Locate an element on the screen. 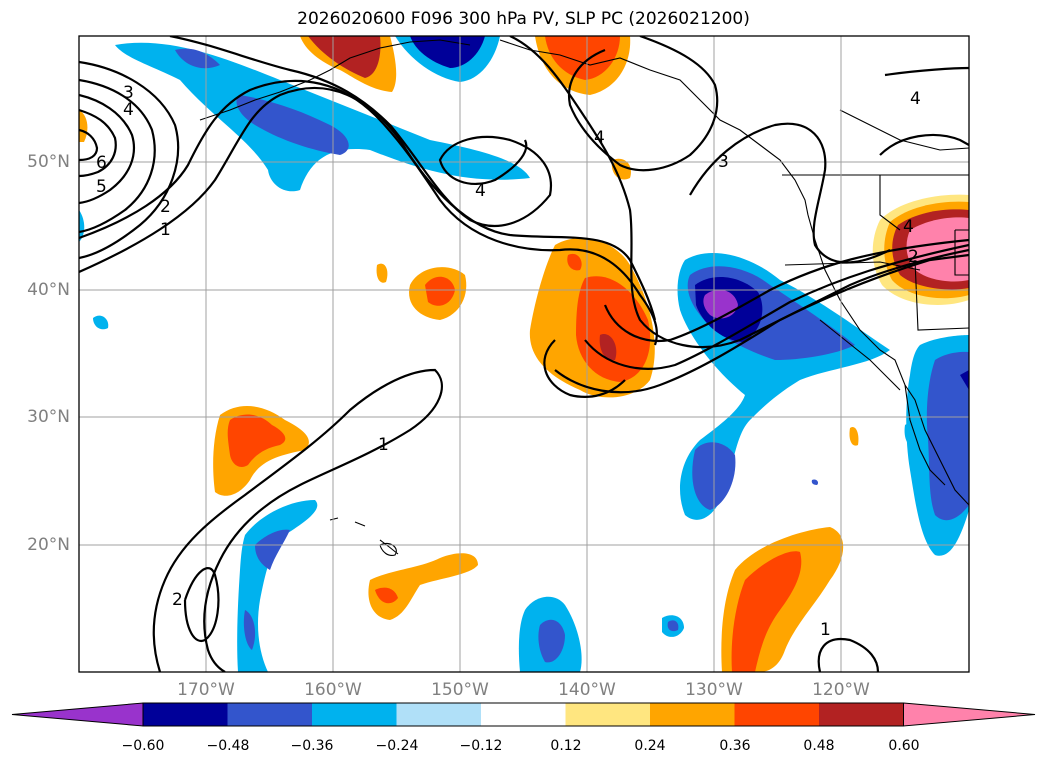 The width and height of the screenshot is (1047, 765). colorbar-tick-label: −0.36 is located at coordinates (312, 746).